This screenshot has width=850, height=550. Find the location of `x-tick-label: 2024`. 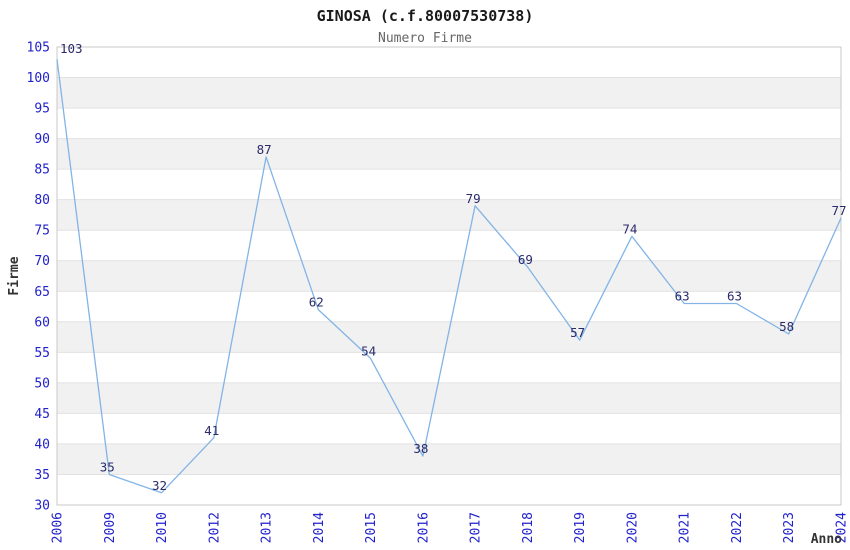

x-tick-label: 2024 is located at coordinates (842, 527).